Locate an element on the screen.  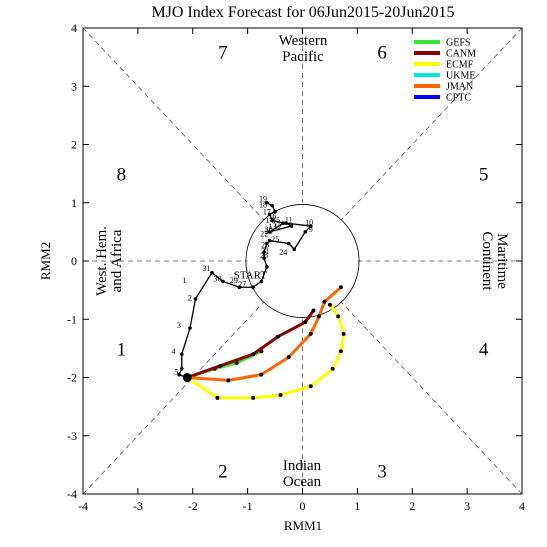
observed-day-label: 31 is located at coordinates (206, 268).